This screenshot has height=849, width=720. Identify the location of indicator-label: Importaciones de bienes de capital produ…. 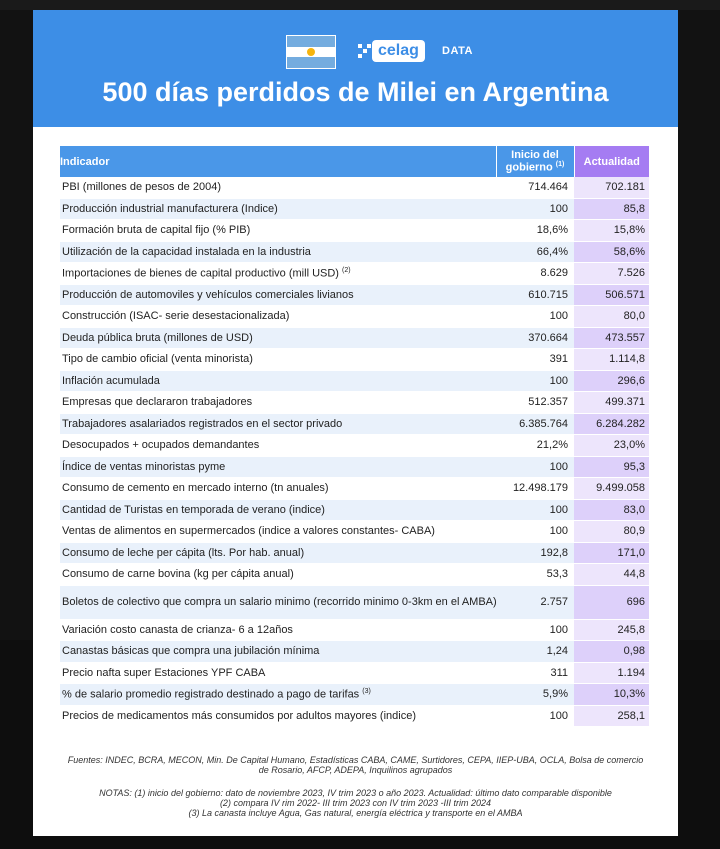
(200, 273).